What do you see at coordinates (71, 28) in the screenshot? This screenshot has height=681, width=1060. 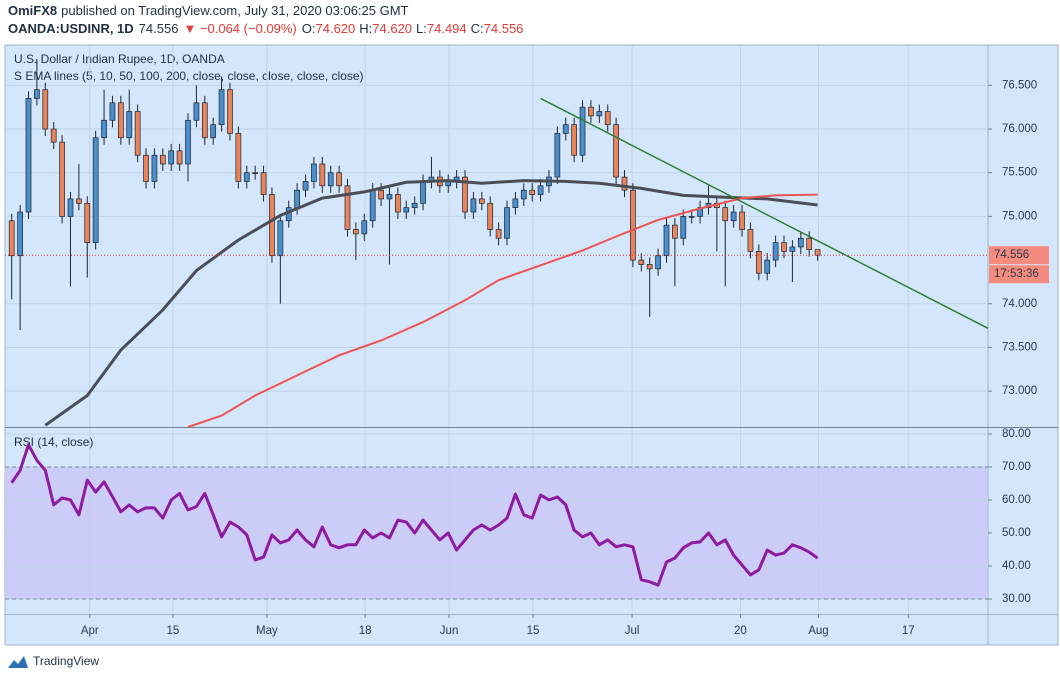 I see `symbol: OANDA:USDINR, 1D` at bounding box center [71, 28].